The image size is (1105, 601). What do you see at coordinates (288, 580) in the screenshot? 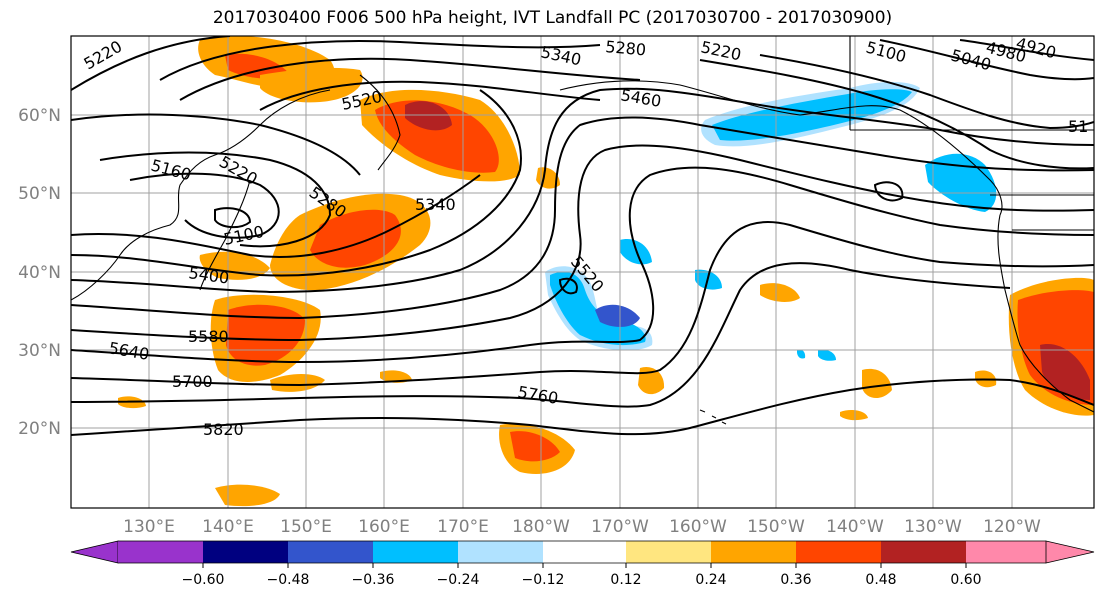
I see `colorbar-tick-label: −0.48` at bounding box center [288, 580].